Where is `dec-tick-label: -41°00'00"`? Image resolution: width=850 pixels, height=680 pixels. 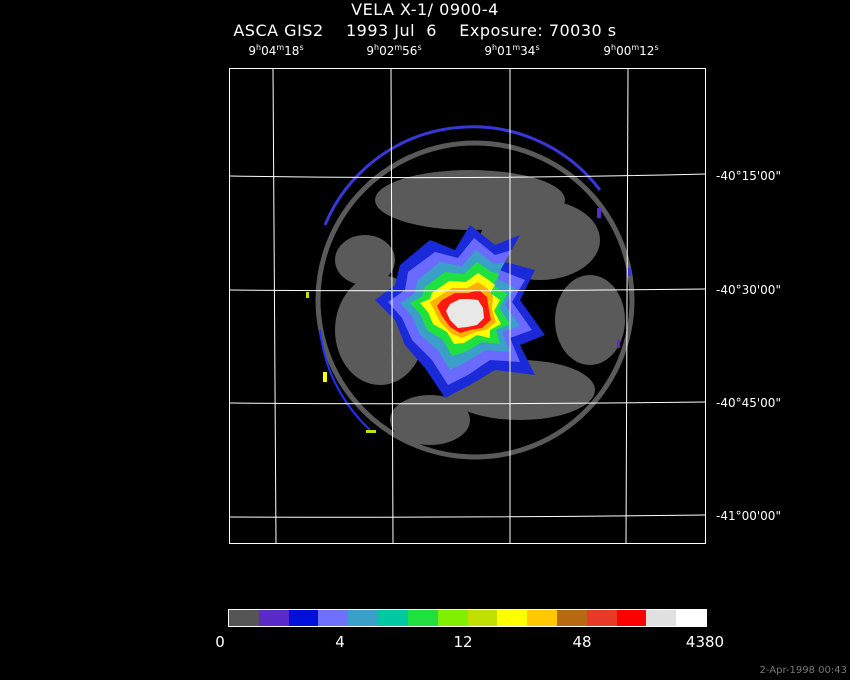 dec-tick-label: -41°00'00" is located at coordinates (748, 516).